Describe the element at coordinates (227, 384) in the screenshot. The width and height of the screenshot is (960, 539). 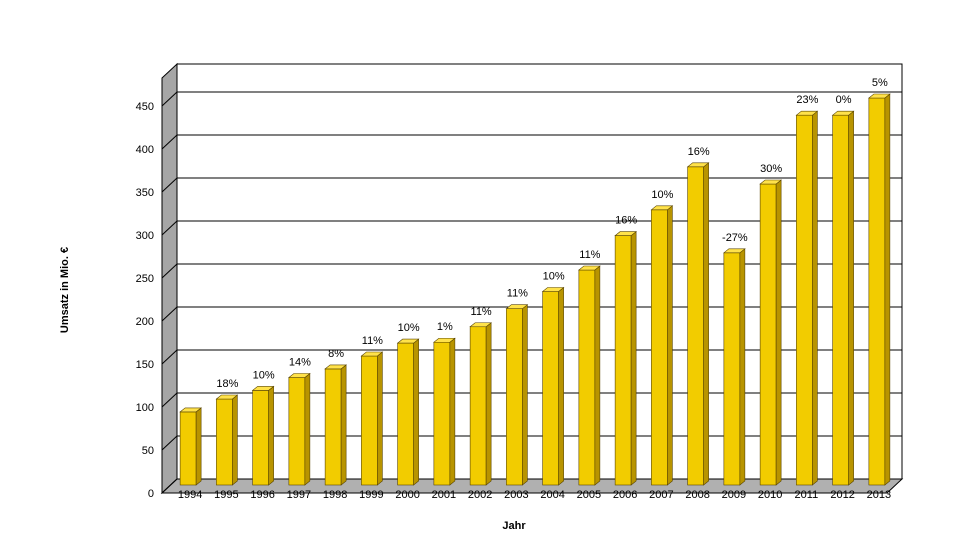
I see `data-label: 18%` at that location.